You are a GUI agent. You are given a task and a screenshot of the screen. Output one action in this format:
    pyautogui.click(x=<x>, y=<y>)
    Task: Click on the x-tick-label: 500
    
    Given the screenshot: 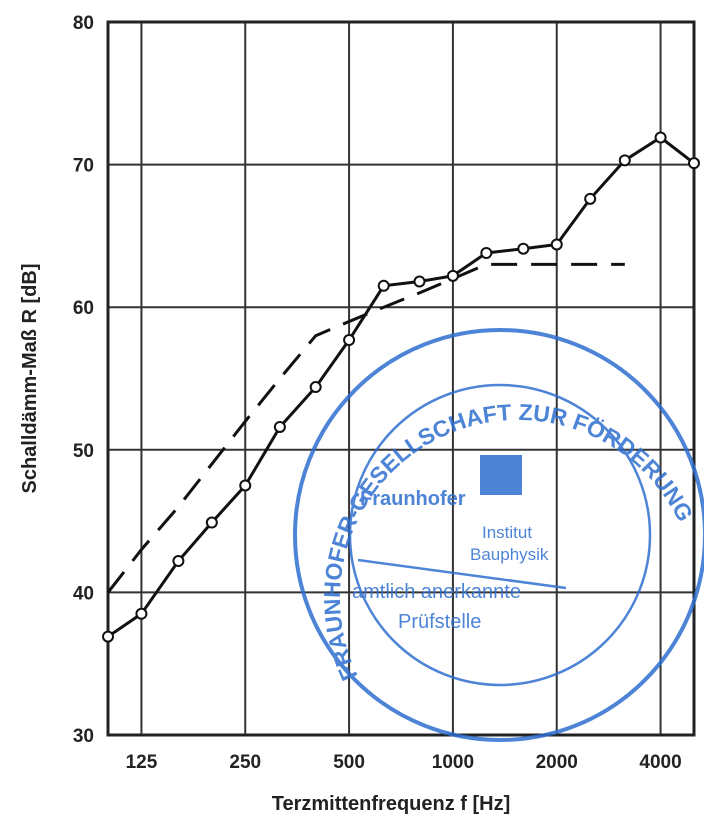 What is the action you would take?
    pyautogui.click(x=349, y=762)
    